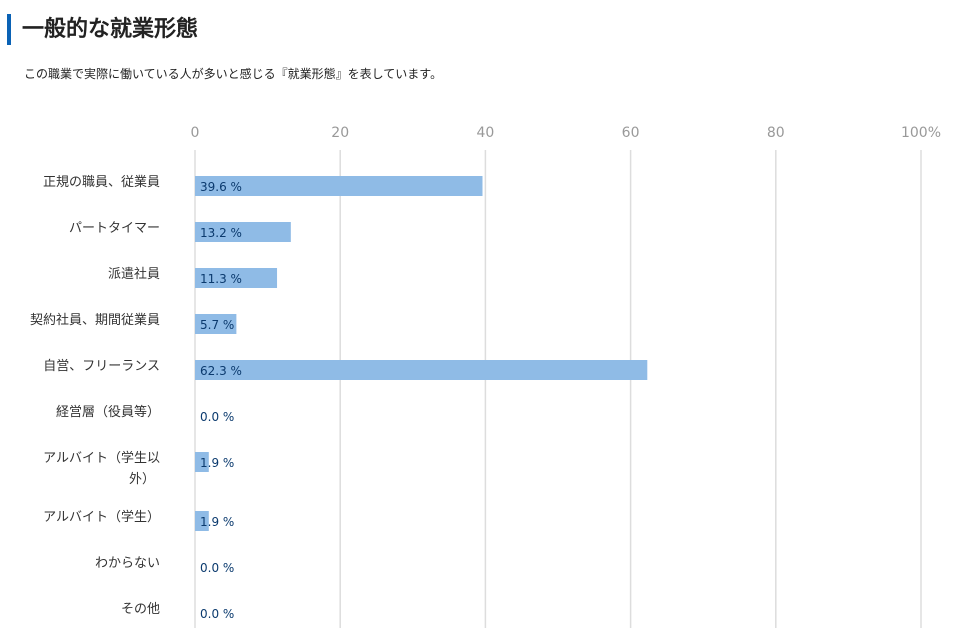 Image resolution: width=954 pixels, height=639 pixels. Describe the element at coordinates (195, 133) in the screenshot. I see `x-tick-label: 0` at that location.